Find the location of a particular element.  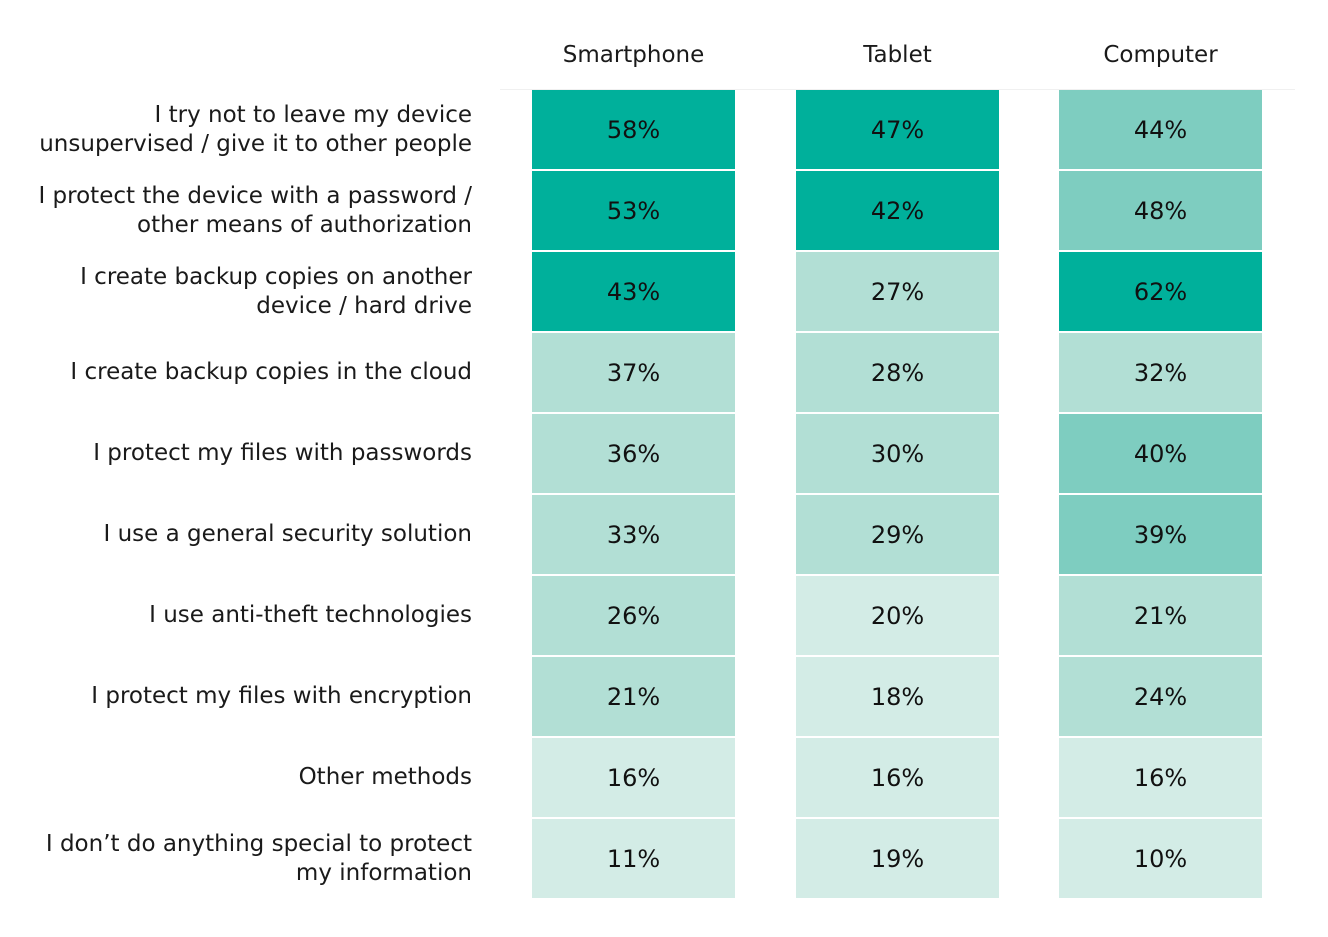

row-label-text: Other methods is located at coordinates (385, 777).